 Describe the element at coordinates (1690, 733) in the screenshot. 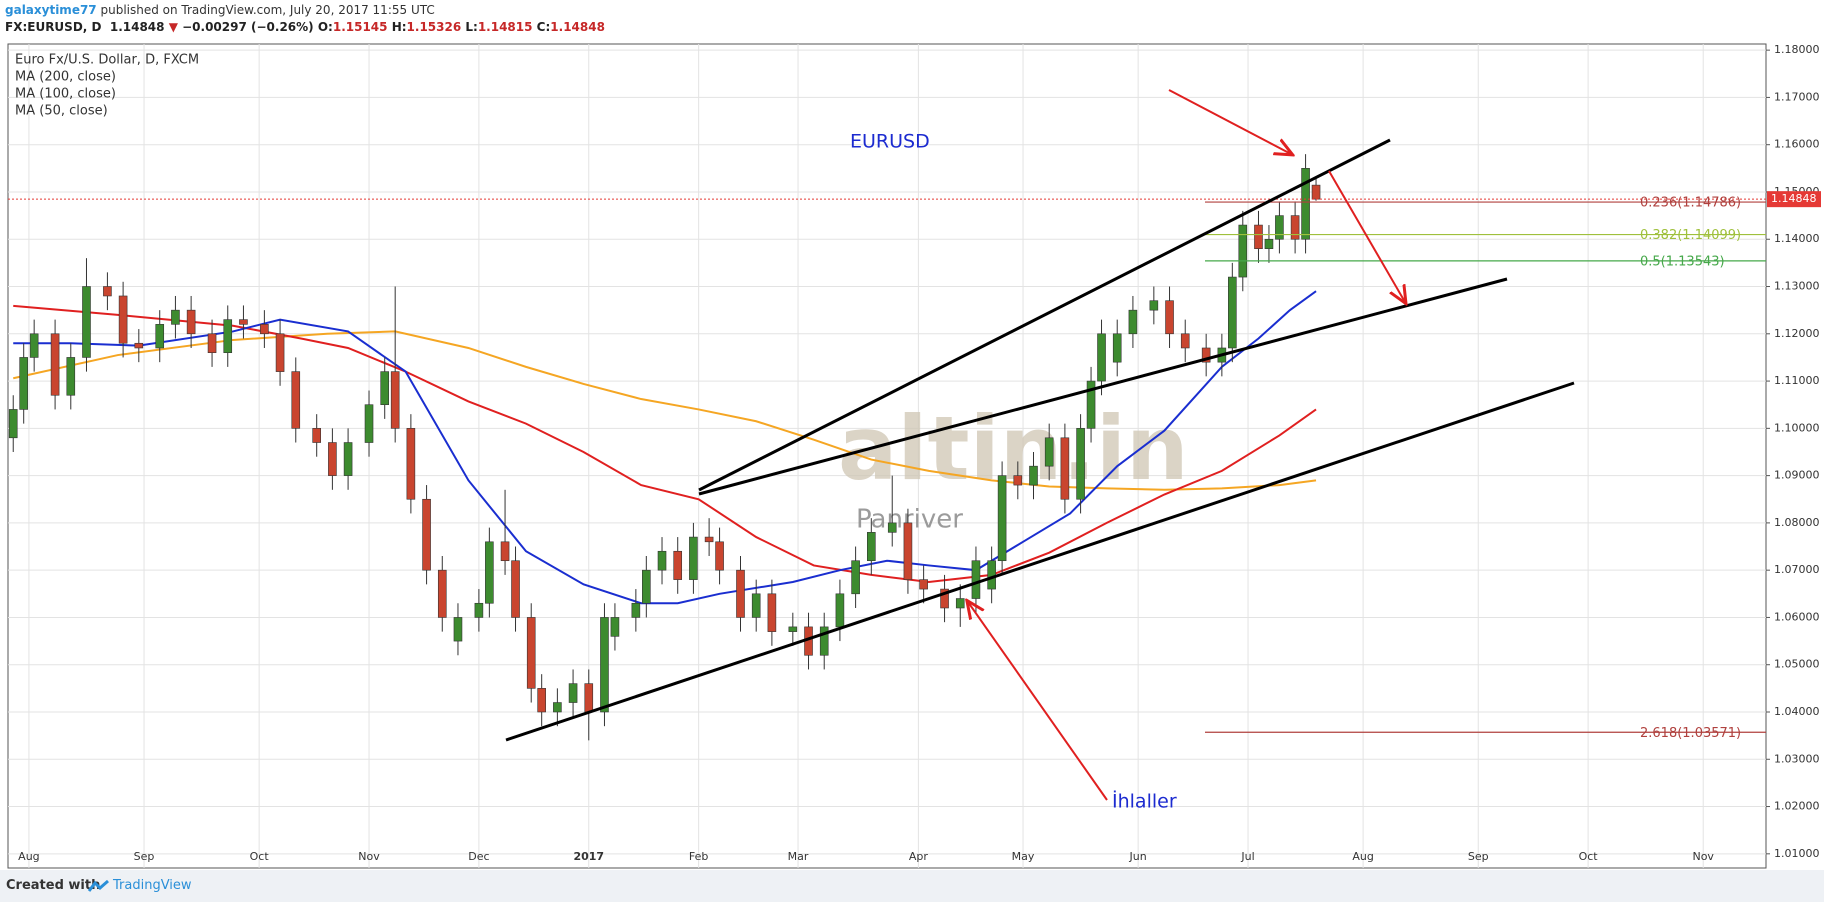

I see `fib-label: 2.618(1.03571)` at that location.